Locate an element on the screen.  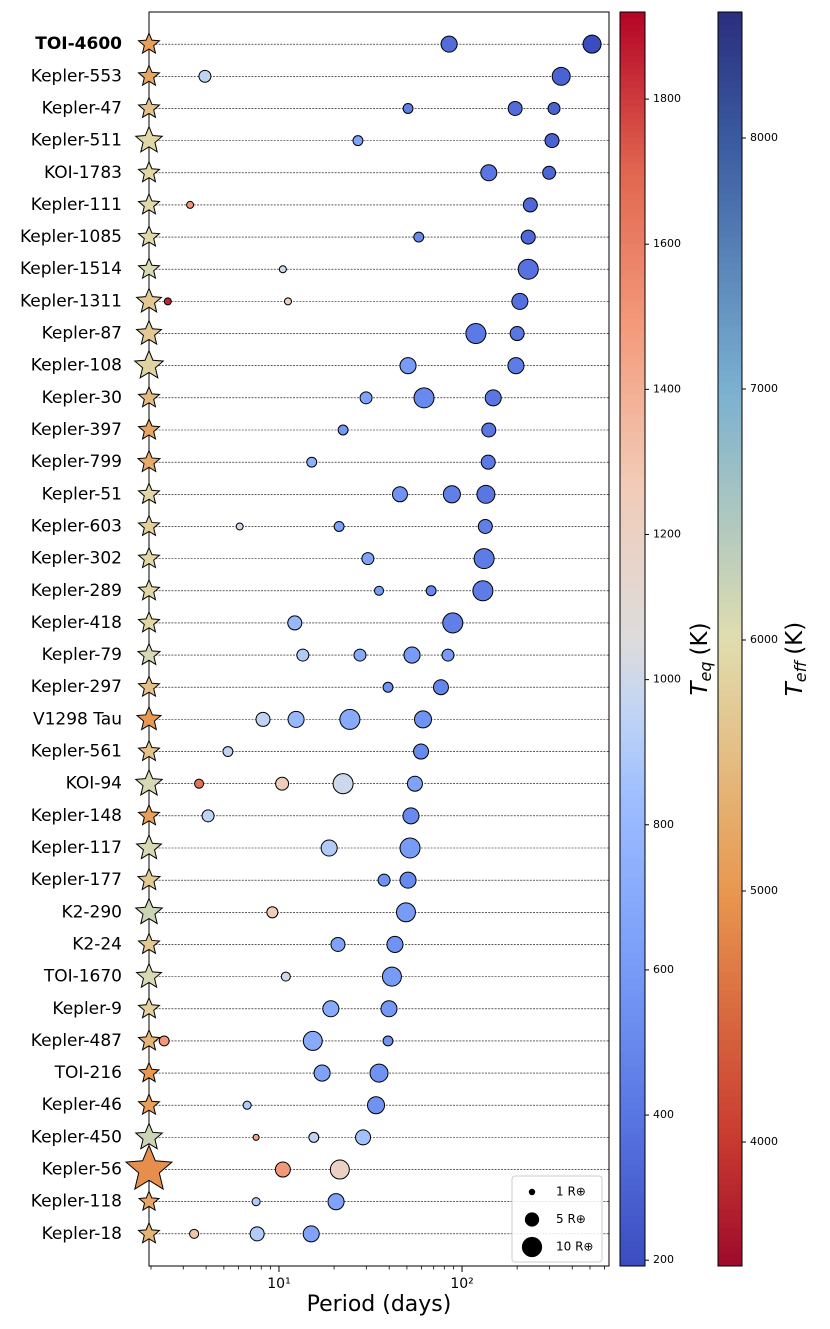
colorbar-label: Teq (K) is located at coordinates (701, 658).